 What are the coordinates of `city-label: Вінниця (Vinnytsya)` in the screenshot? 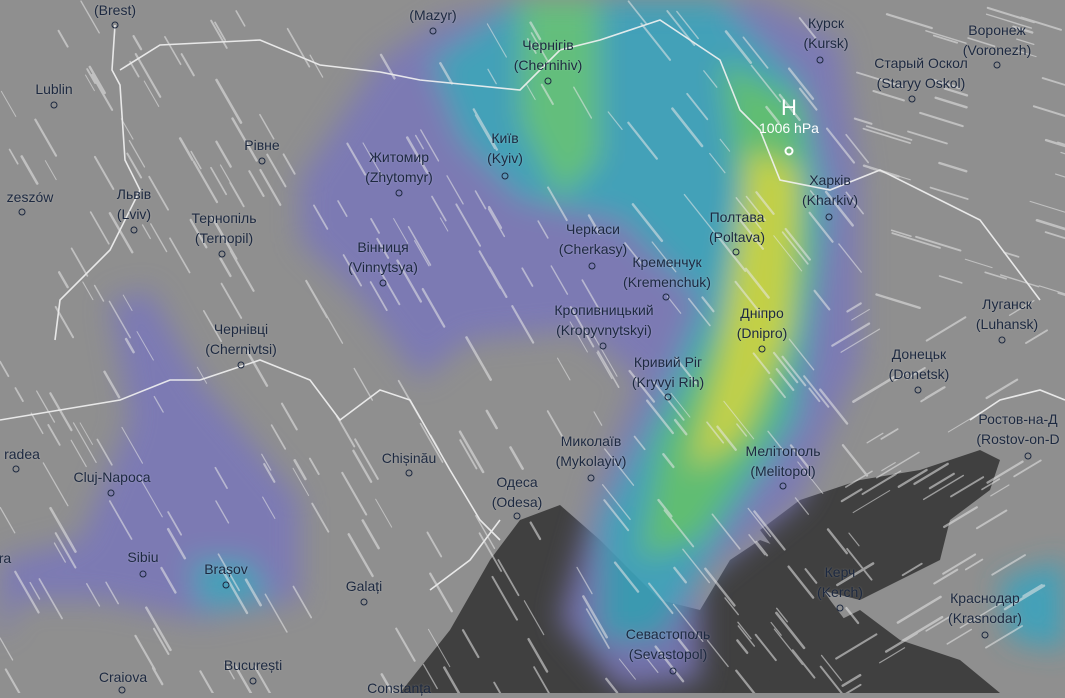 It's located at (383, 257).